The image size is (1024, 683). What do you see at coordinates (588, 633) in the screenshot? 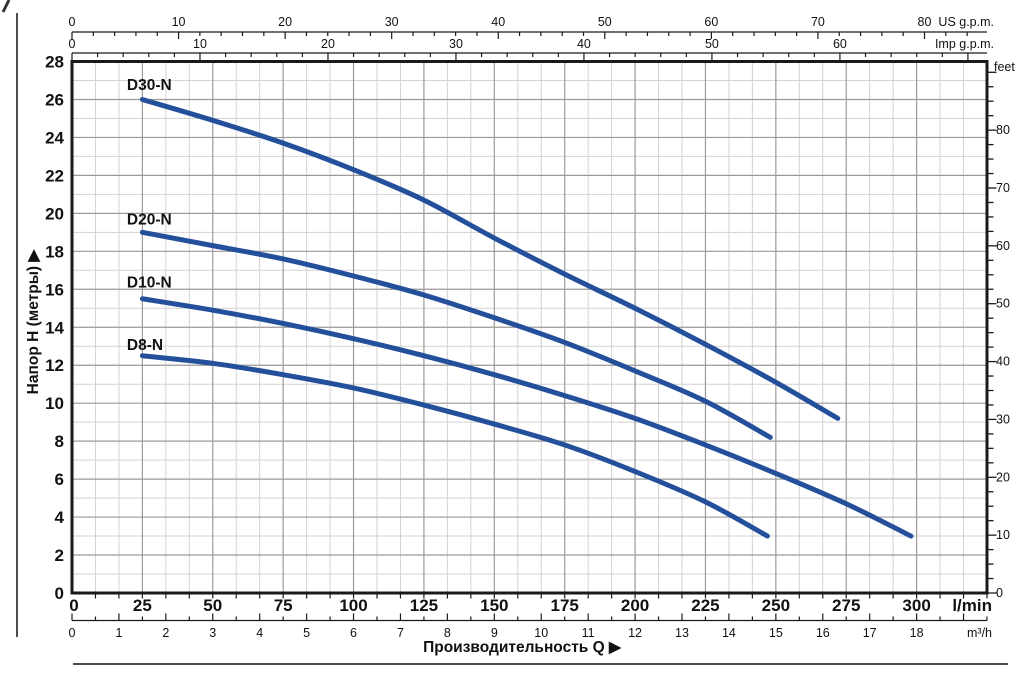
I see `tick-label: 11` at bounding box center [588, 633].